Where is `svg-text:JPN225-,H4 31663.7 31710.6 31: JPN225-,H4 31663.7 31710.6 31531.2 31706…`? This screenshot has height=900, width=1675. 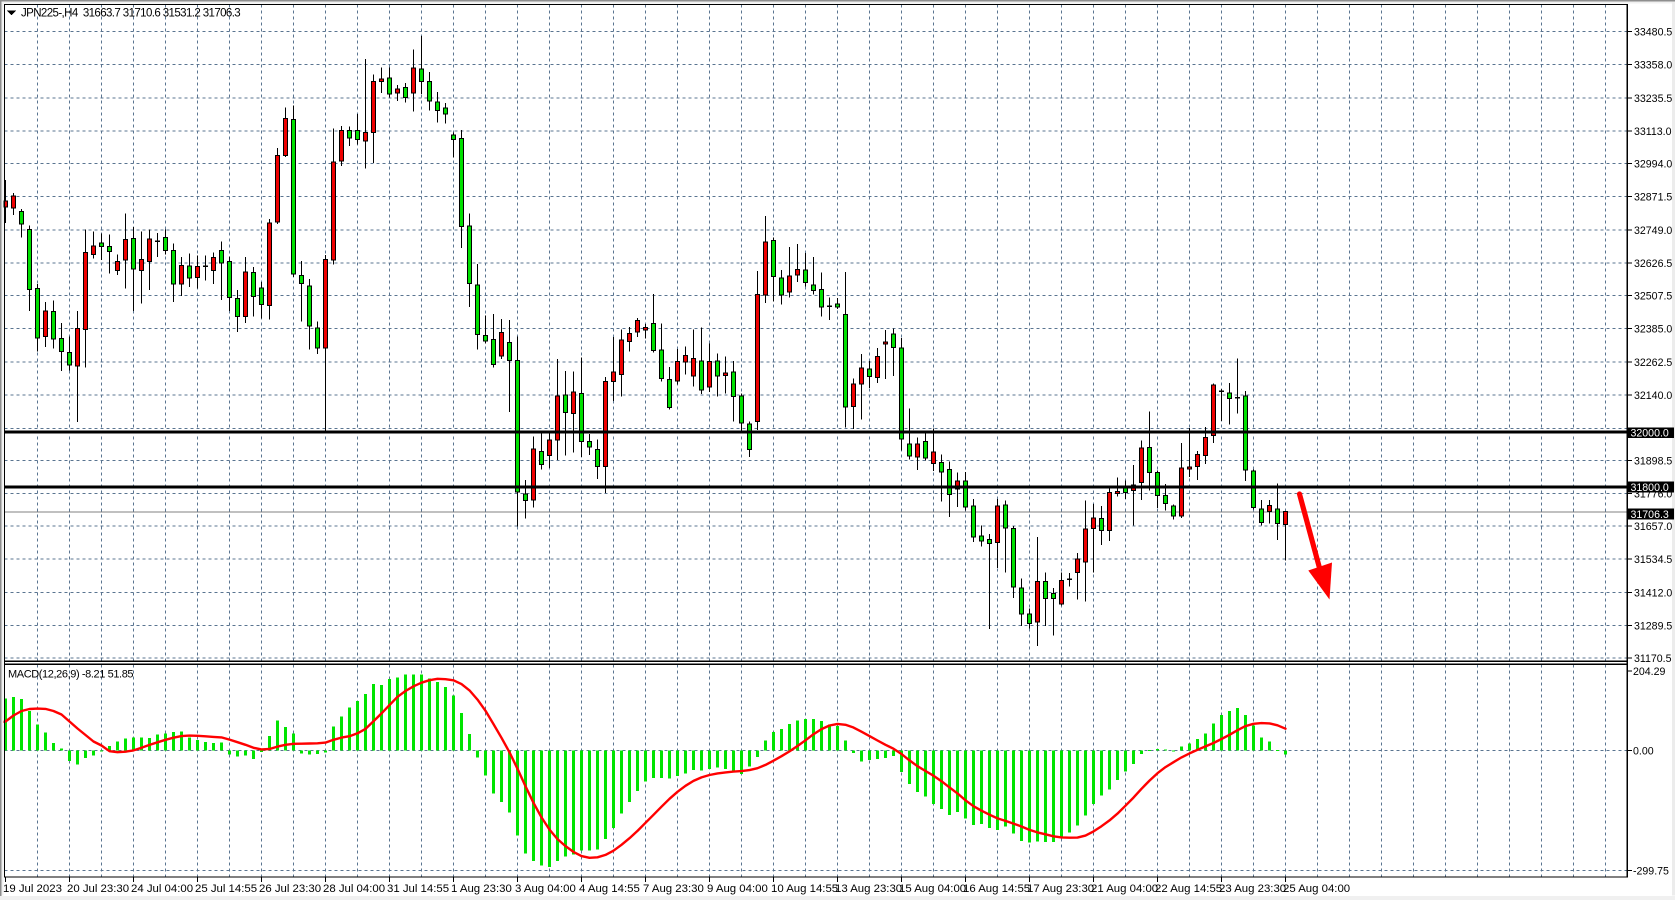 svg-text:JPN225-,H4 31663.7 31710.6 31: JPN225-,H4 31663.7 31710.6 31531.2 31706… is located at coordinates (130, 14).